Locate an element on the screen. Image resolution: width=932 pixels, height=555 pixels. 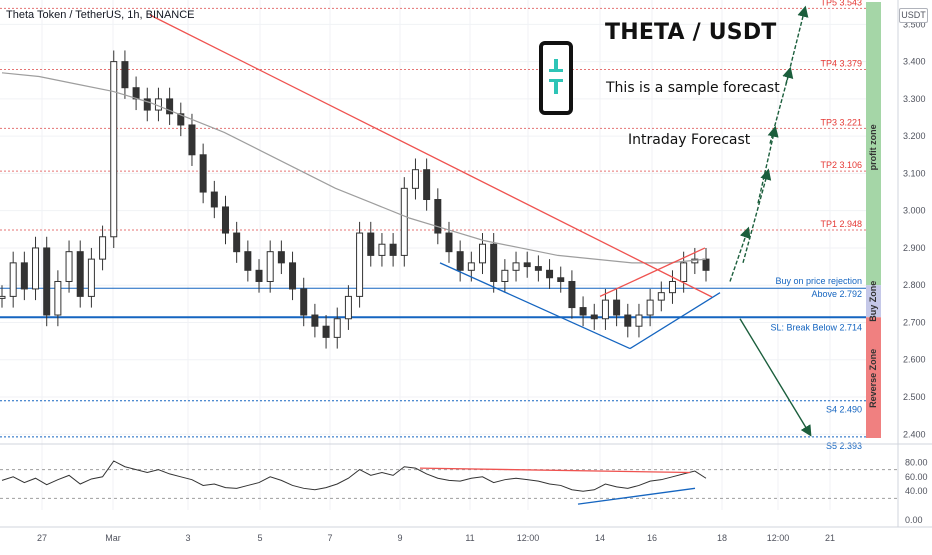
x-tick-label: 21 is located at coordinates (830, 538).